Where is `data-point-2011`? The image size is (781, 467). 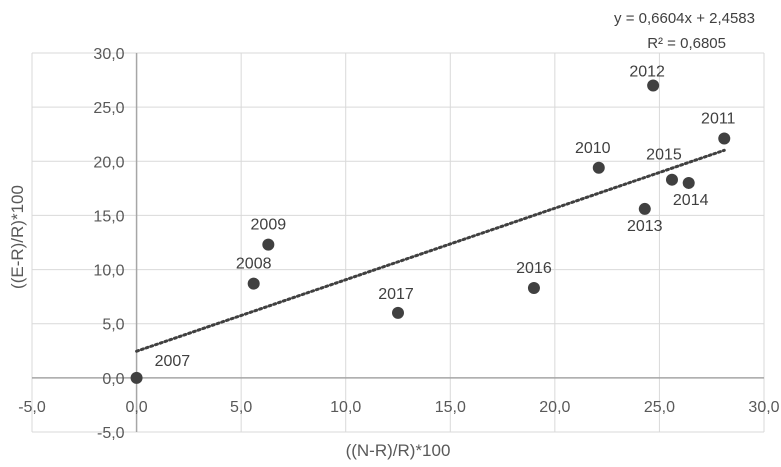
data-point-2011 is located at coordinates (724, 138).